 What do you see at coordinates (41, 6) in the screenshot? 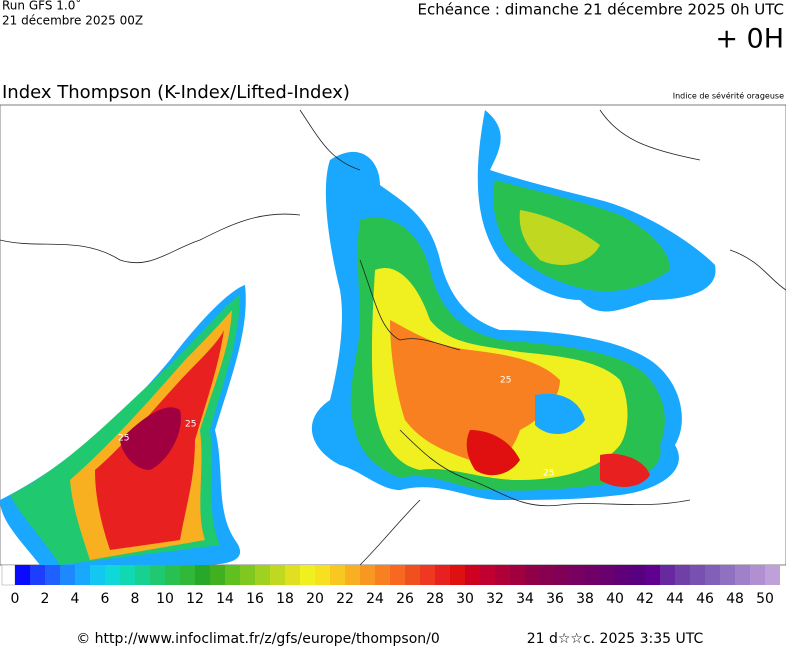
I see `run-label: Run GFS 1.0˚` at bounding box center [41, 6].